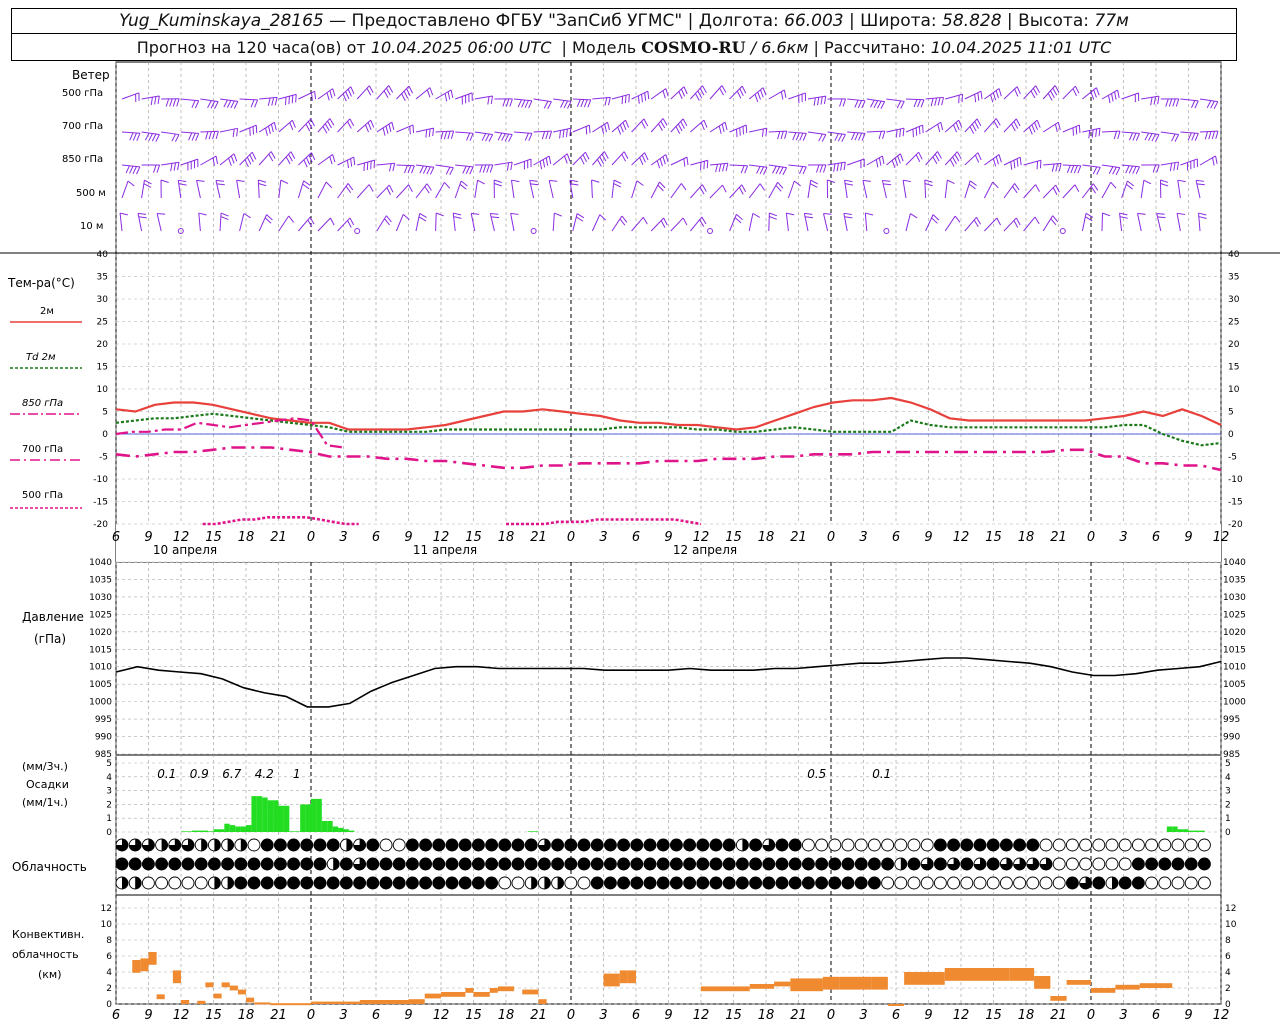  I want to click on wind-calm, so click(710, 231).